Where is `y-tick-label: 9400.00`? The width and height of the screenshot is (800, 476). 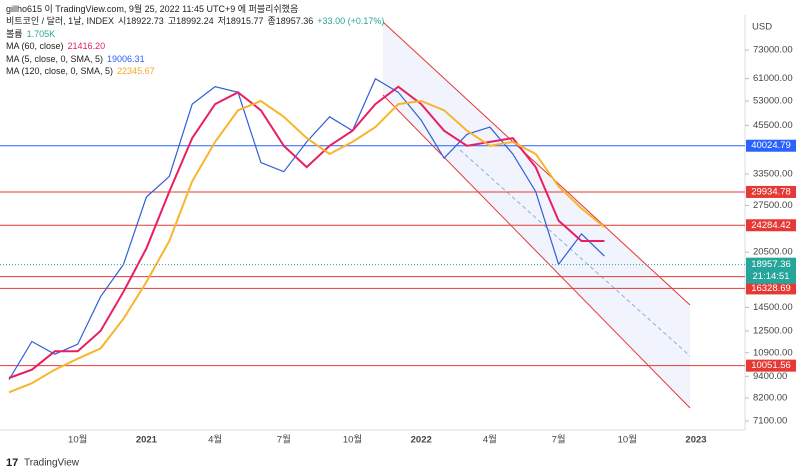
y-tick-label: 9400.00 is located at coordinates (770, 376).